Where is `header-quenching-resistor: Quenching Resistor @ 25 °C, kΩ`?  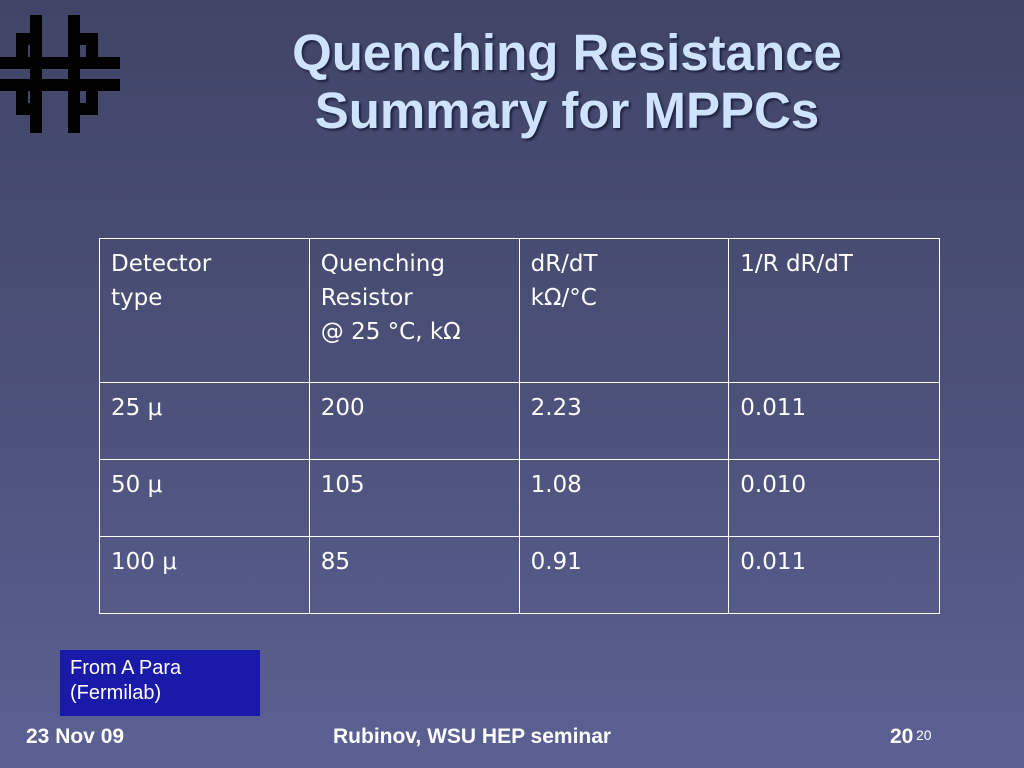
header-quenching-resistor: Quenching Resistor @ 25 °C, kΩ is located at coordinates (414, 310).